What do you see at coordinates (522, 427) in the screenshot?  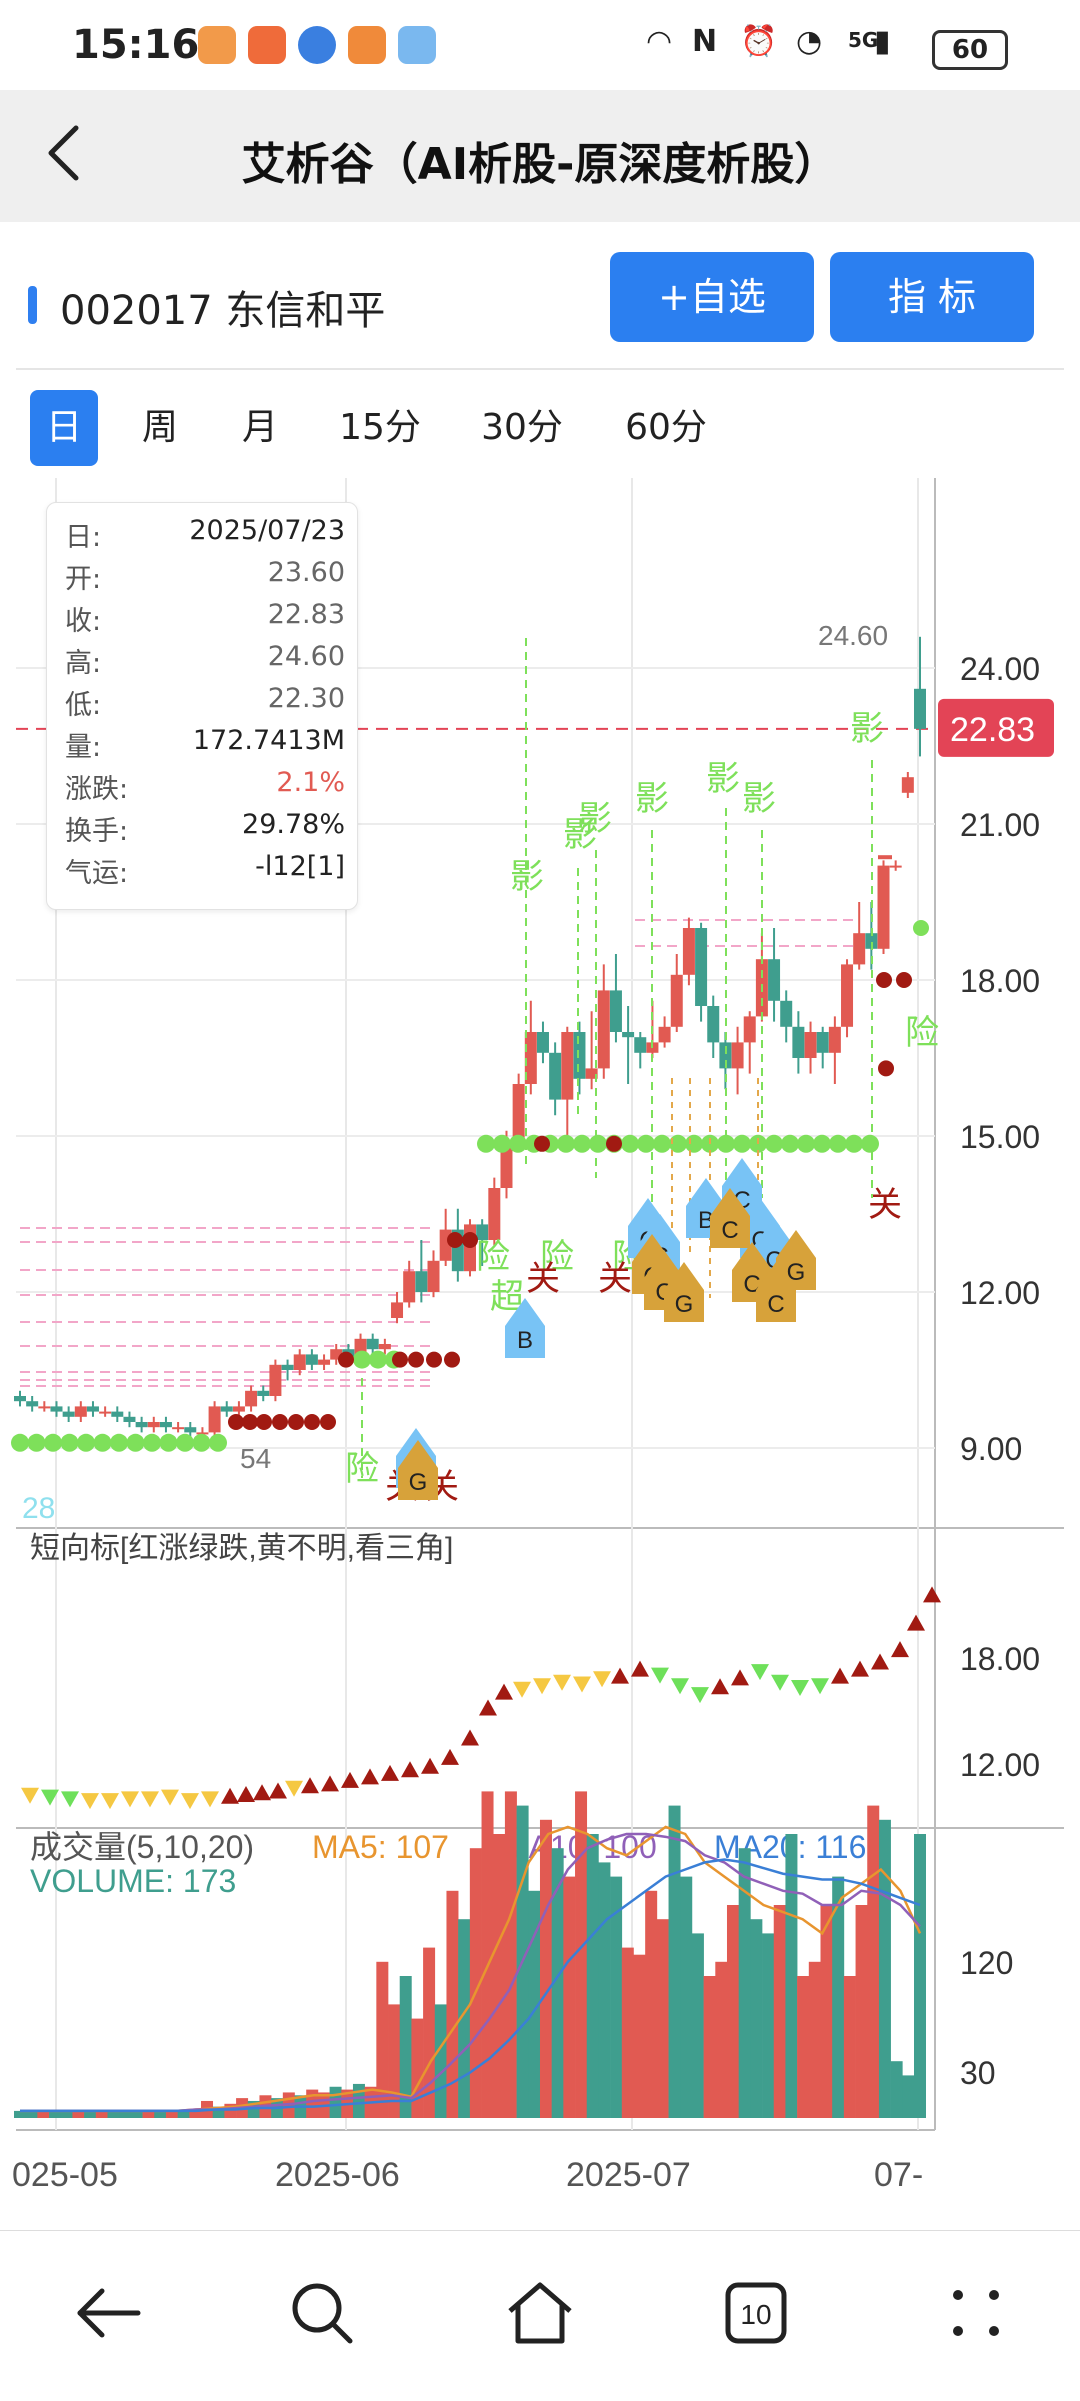 I see `tab-30min: 30分` at bounding box center [522, 427].